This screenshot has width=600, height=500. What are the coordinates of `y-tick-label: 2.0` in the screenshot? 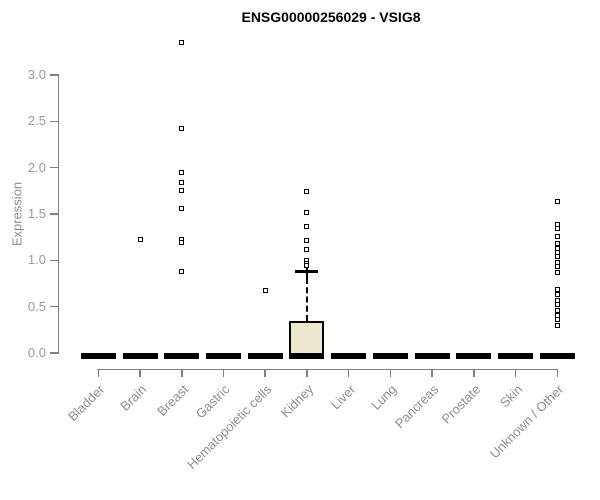 It's located at (36, 167).